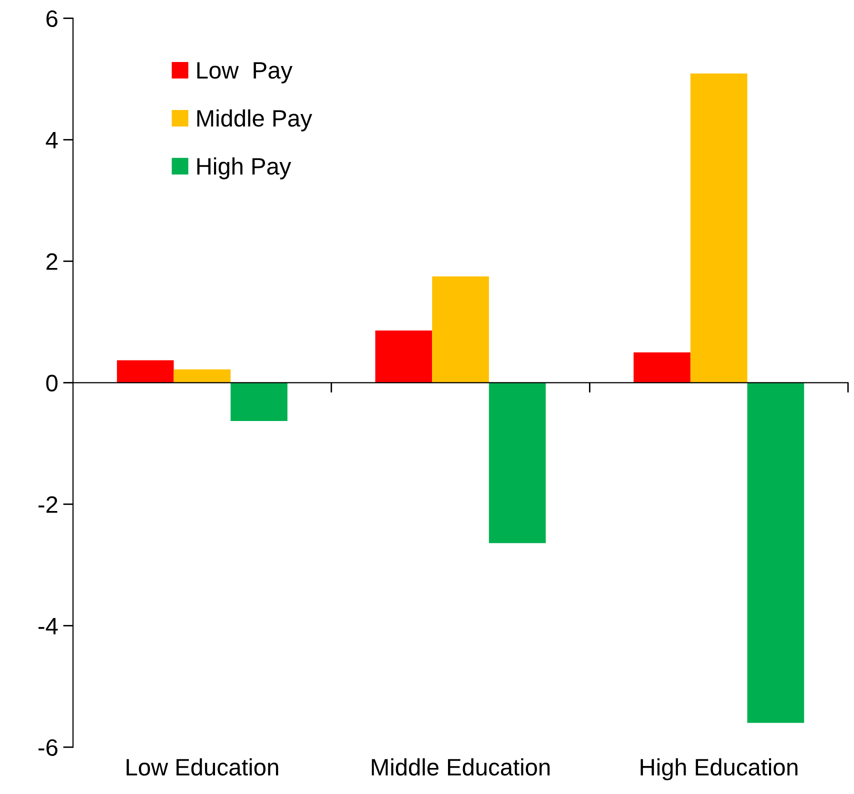 The width and height of the screenshot is (854, 794). What do you see at coordinates (52, 261) in the screenshot?
I see `y-tick-label: 2` at bounding box center [52, 261].